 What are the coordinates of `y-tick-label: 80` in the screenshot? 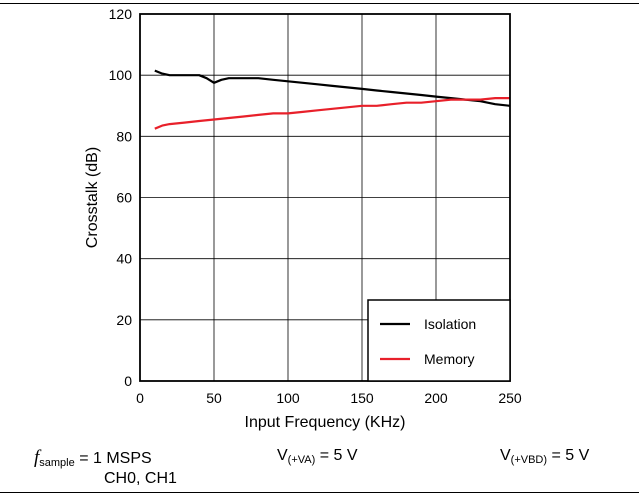 It's located at (124, 136).